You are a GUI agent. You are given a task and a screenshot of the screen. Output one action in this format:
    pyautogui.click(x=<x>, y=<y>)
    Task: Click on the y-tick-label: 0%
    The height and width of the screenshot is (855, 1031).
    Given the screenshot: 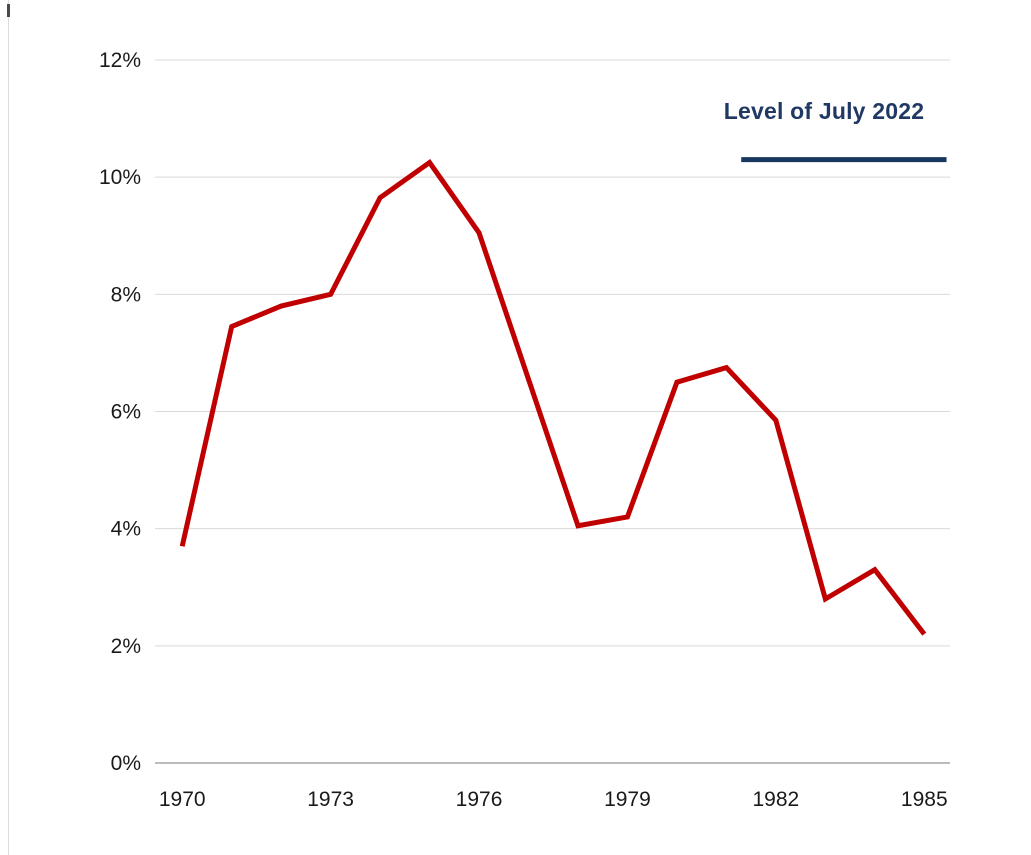 What is the action you would take?
    pyautogui.click(x=126, y=763)
    